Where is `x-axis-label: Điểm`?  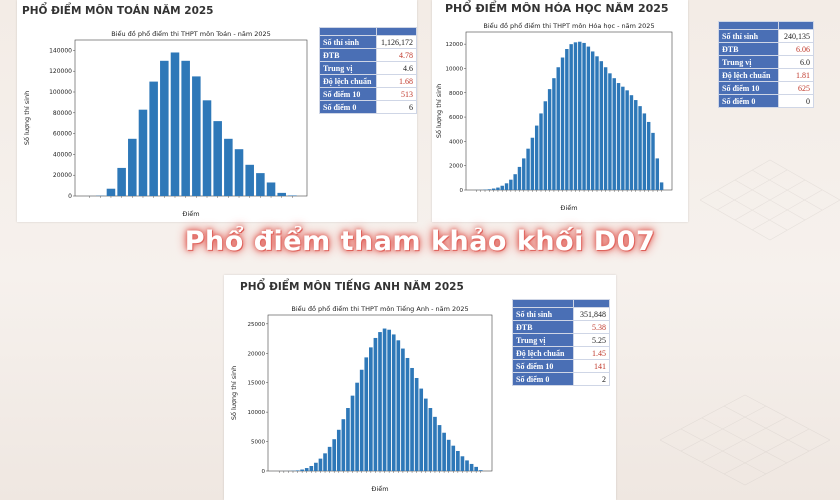
x-axis-label: Điểm is located at coordinates (568, 207).